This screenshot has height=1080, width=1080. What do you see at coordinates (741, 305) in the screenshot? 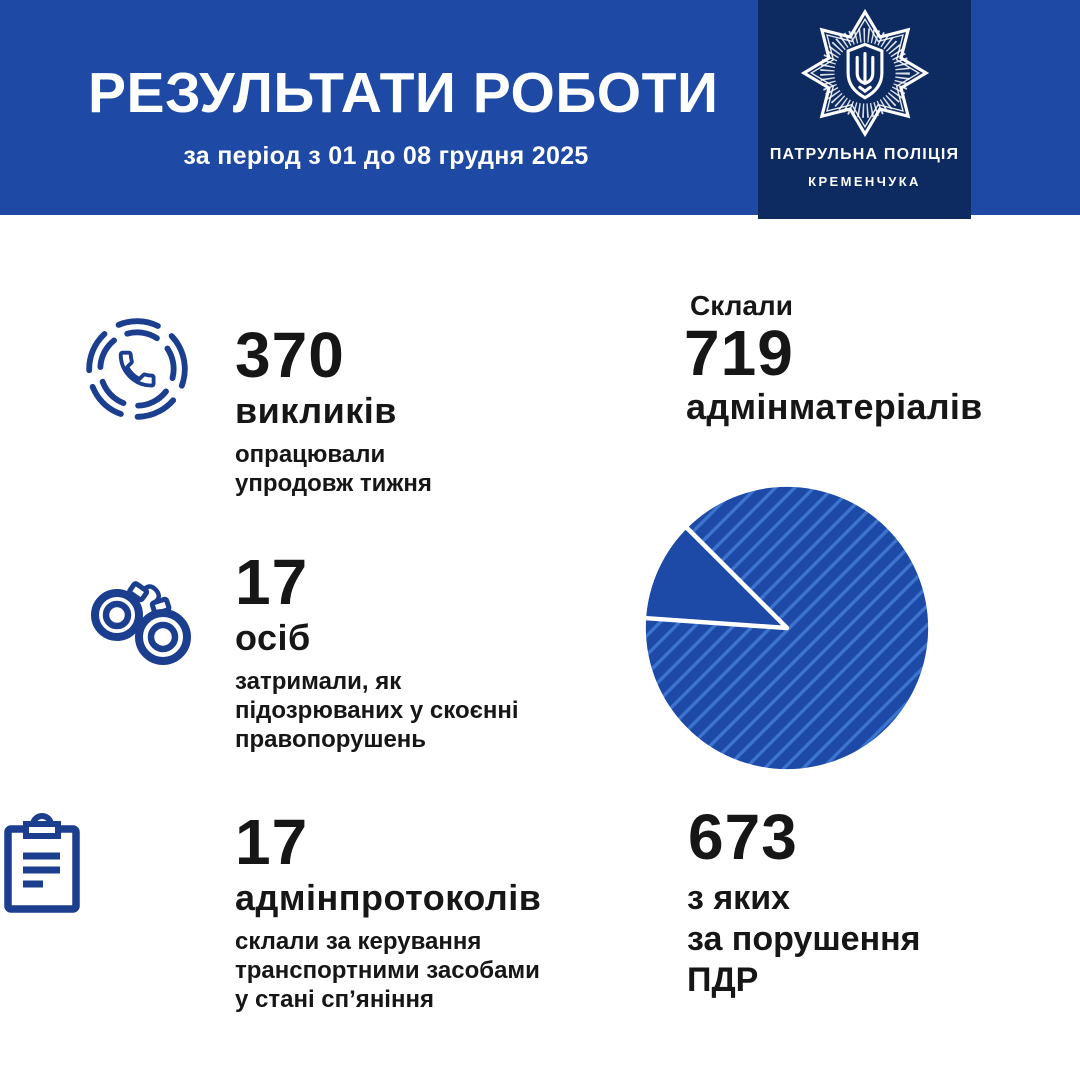
I see `made-intro: Склали` at bounding box center [741, 305].